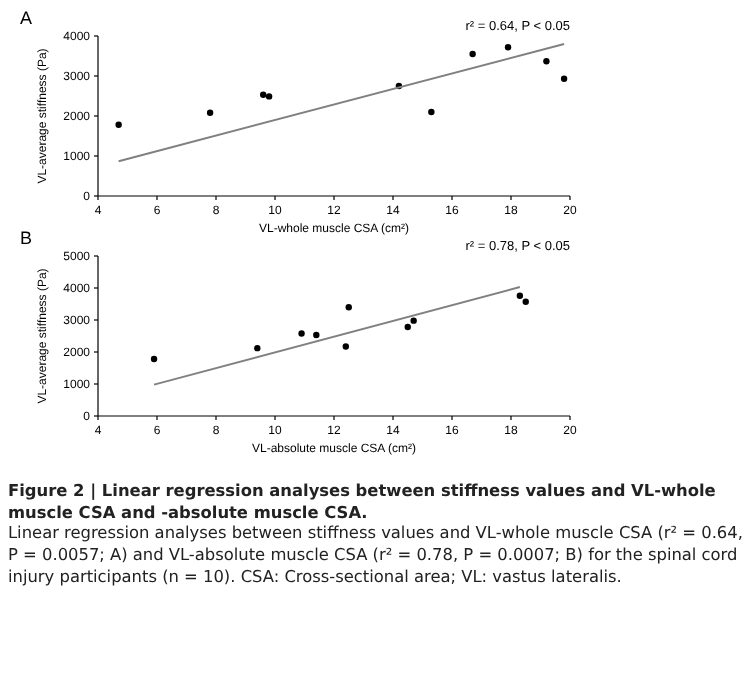 This screenshot has height=684, width=754. Describe the element at coordinates (363, 501) in the screenshot. I see `caption: Figure 2 | Linear regression analyses between stiffness values and VL-whole muscle CSA and -absolute muscle CSA.` at that location.